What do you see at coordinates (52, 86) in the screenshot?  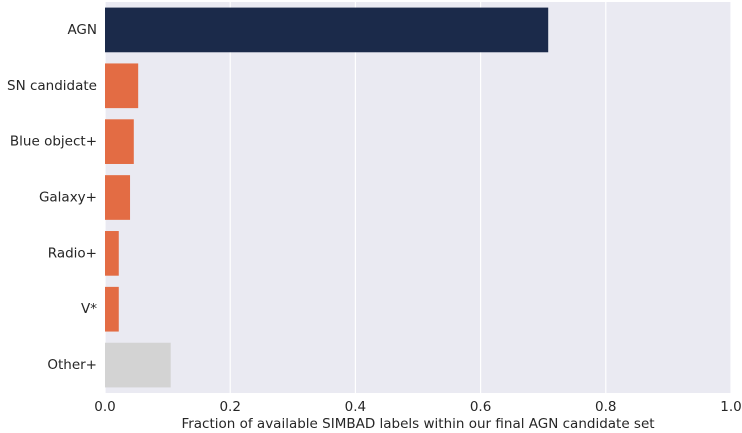 I see `y-tick-label: SN candidate` at bounding box center [52, 86].